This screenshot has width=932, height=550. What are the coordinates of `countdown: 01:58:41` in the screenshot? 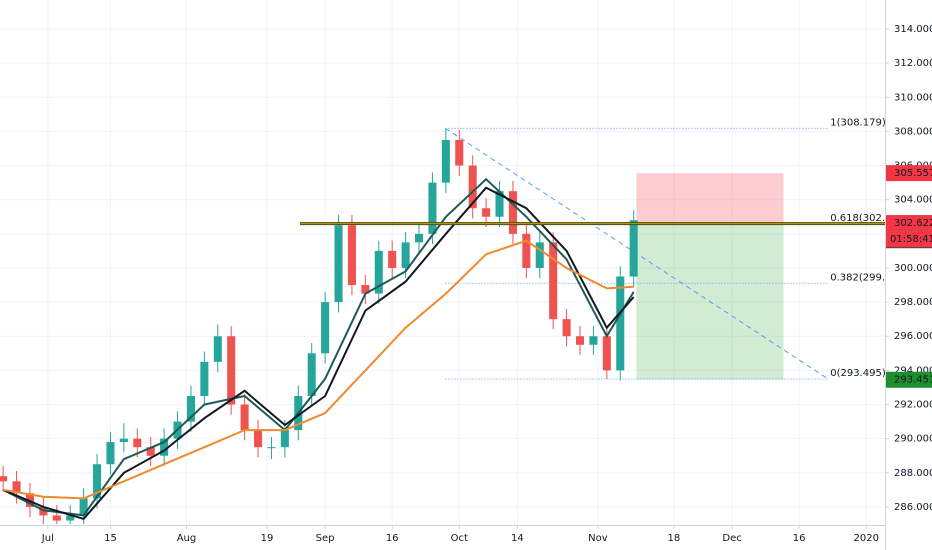 It's located at (911, 239).